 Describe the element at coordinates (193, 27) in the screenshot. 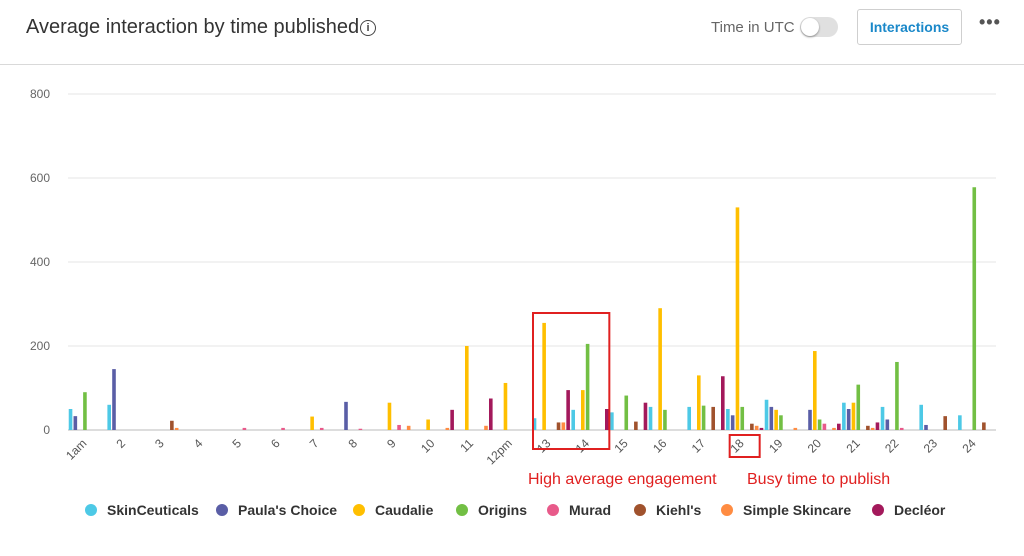

I see `page-title: Average interaction by time published` at that location.